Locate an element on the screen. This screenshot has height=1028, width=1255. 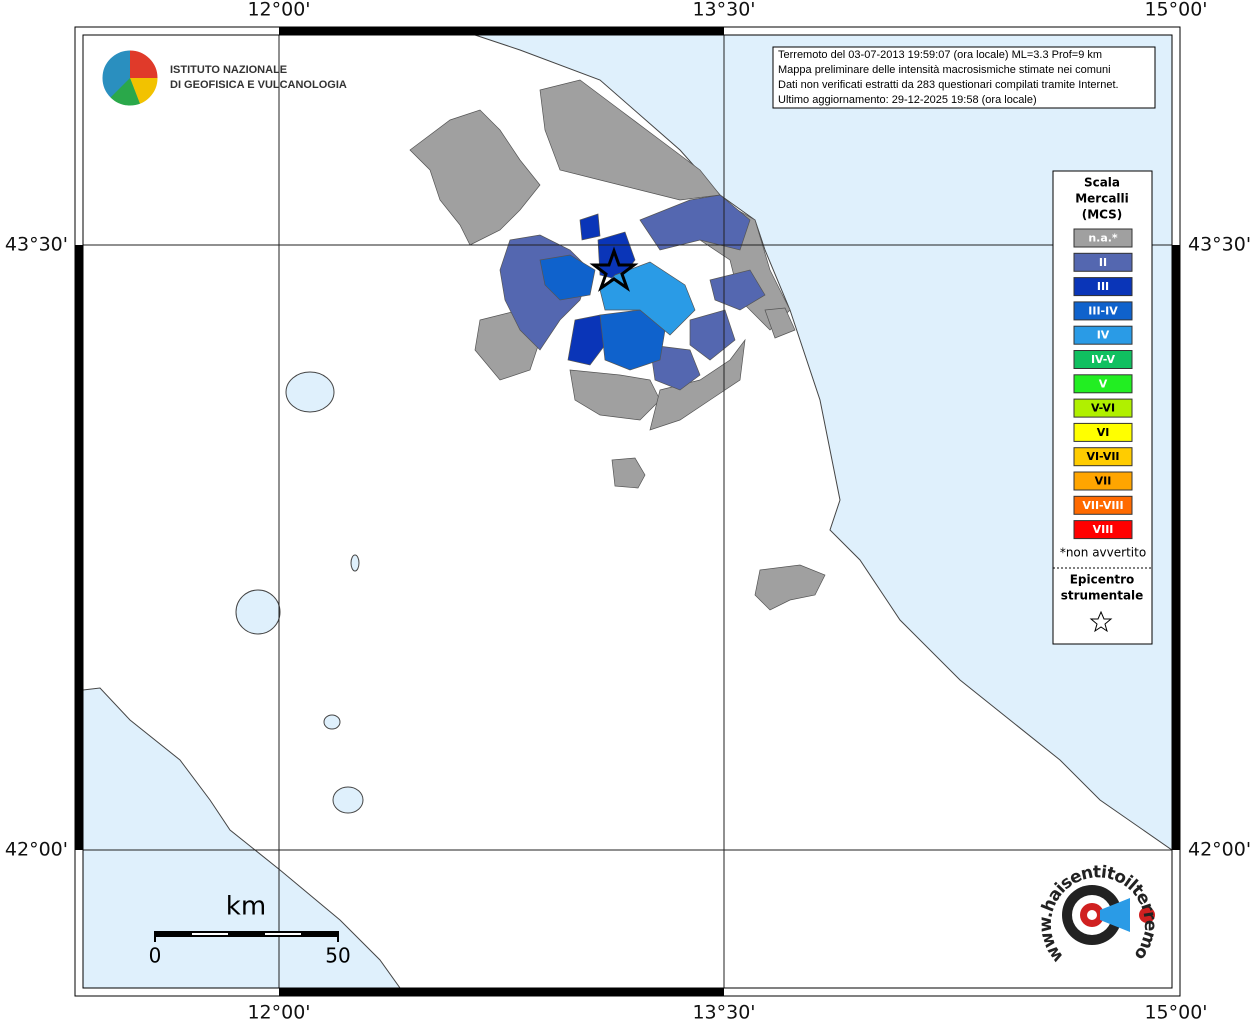
legend-label: VII-VIII is located at coordinates (1102, 505).